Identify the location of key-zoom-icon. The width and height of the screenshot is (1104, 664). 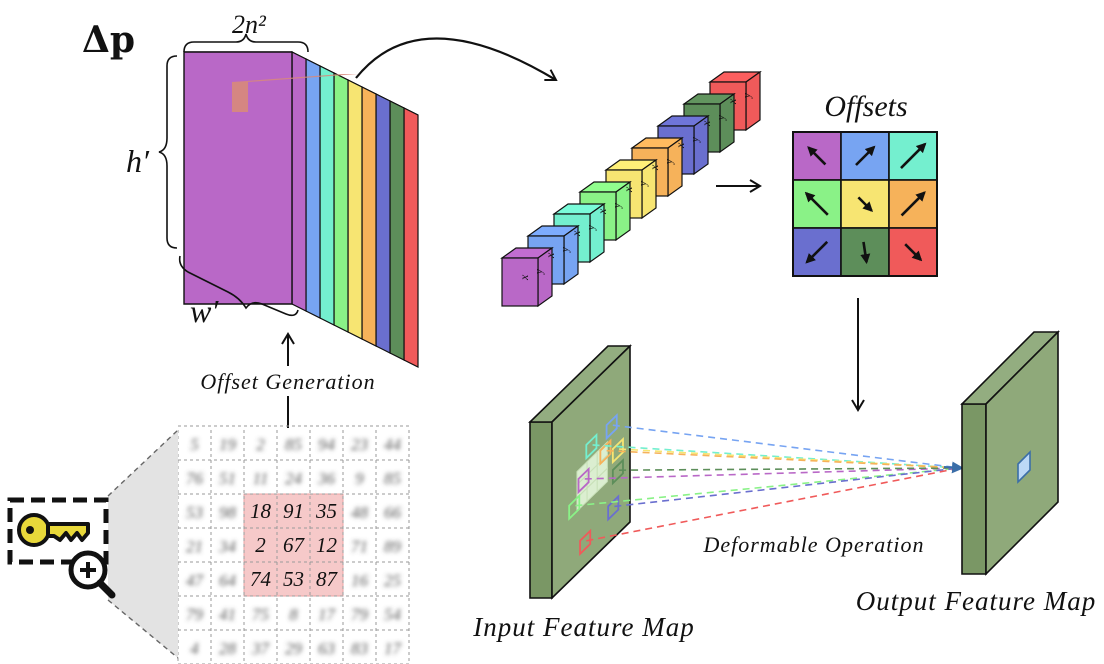
(61, 548).